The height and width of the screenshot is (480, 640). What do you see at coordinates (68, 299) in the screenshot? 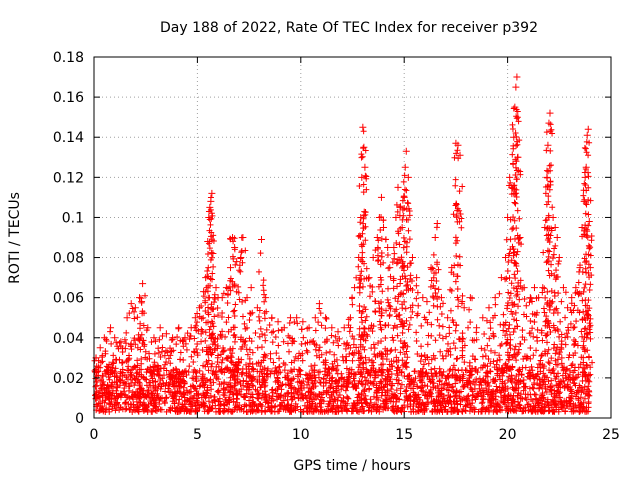
I see `y-tick-label: 0.06` at bounding box center [68, 299].